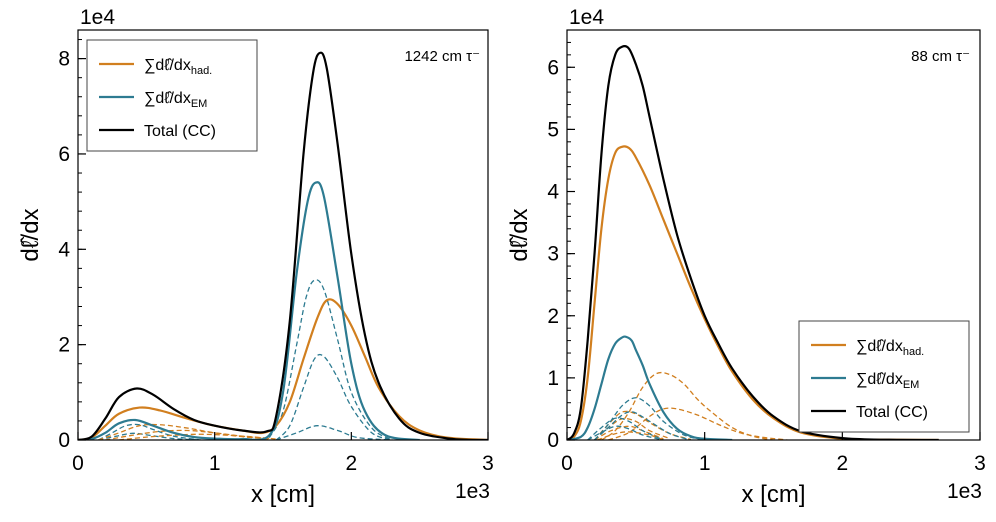 The height and width of the screenshot is (522, 996). I want to click on y-tick-label: 3, so click(553, 254).